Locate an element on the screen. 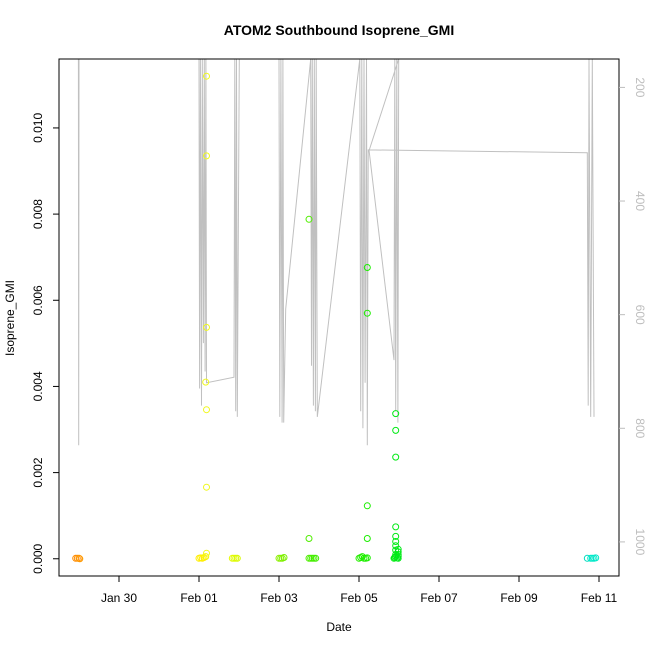 This screenshot has width=650, height=650. y-tick-label: 0.002 is located at coordinates (38, 472).